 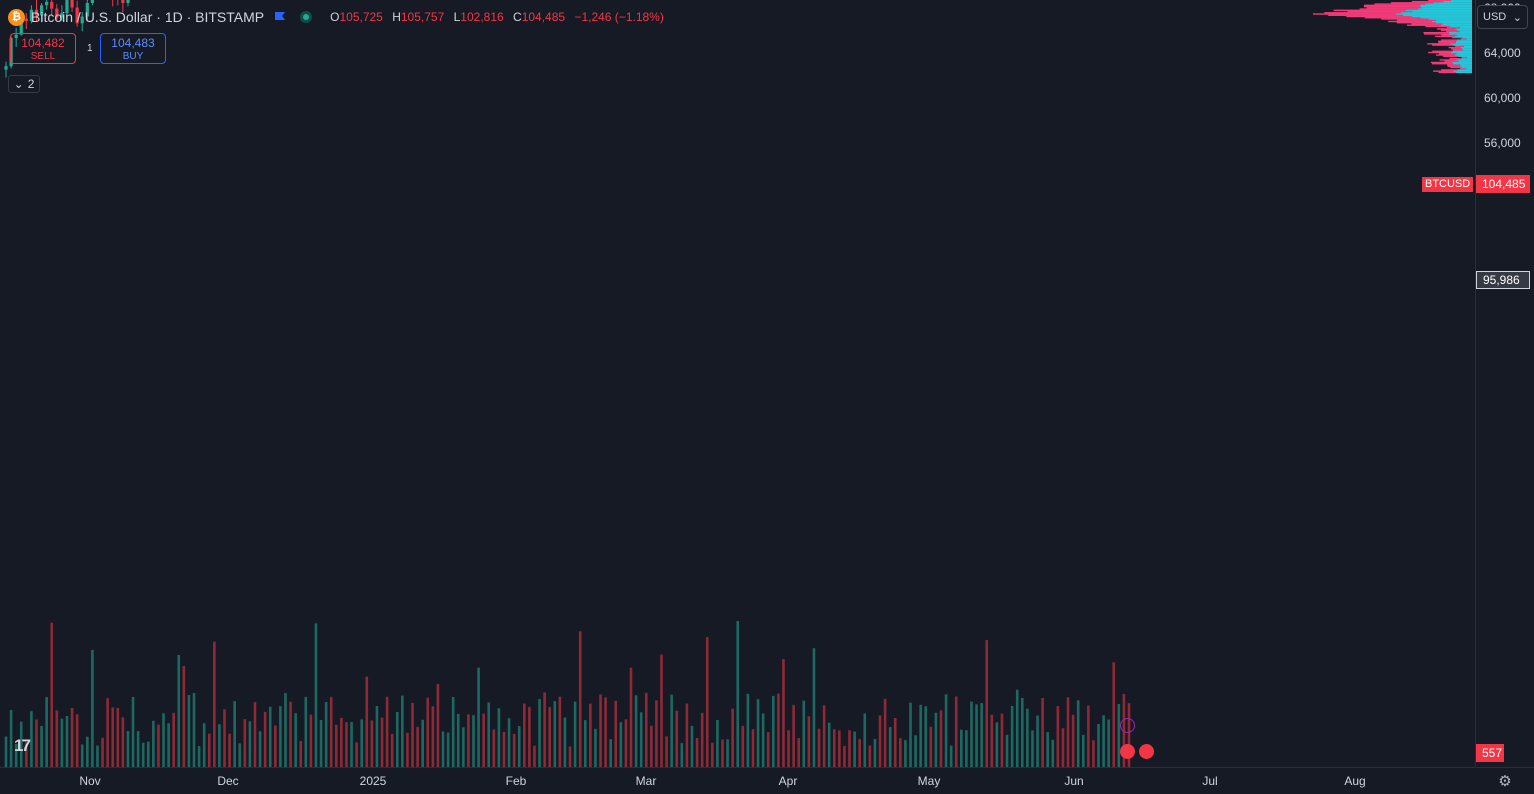 What do you see at coordinates (280, 17) in the screenshot?
I see `flag-icon` at bounding box center [280, 17].